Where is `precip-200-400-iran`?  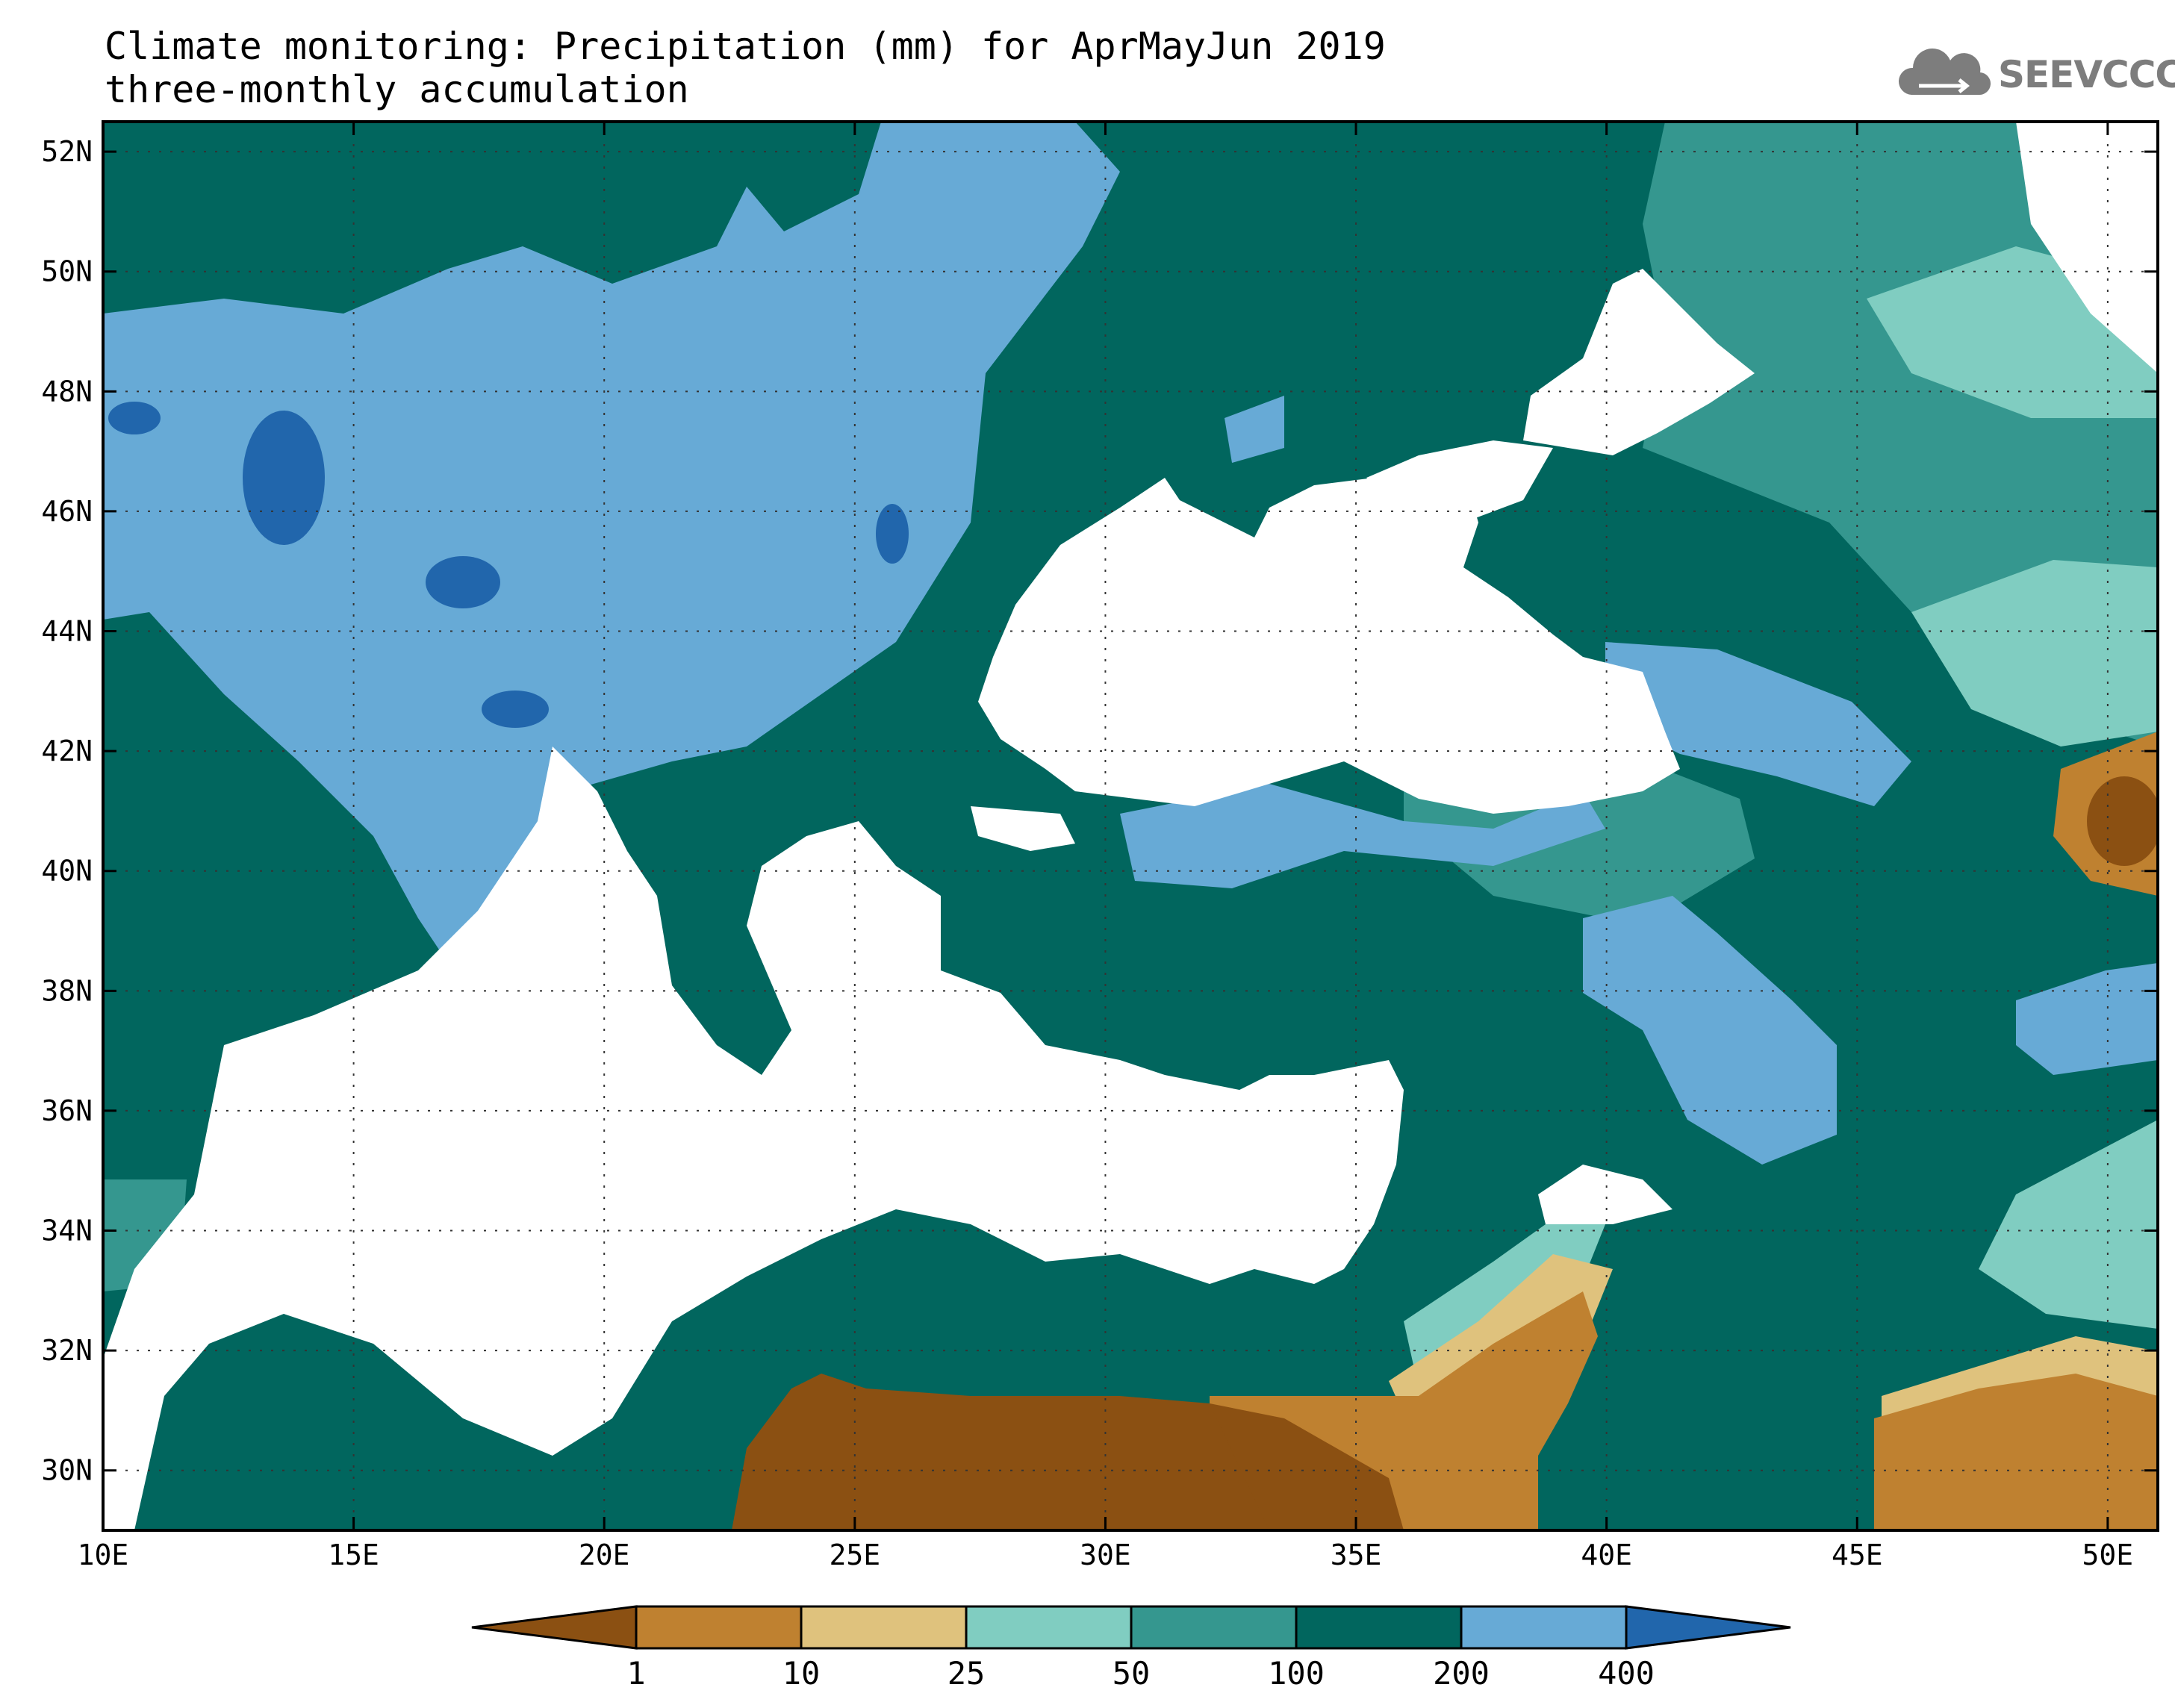 precip-200-400-iran is located at coordinates (2087, 1019).